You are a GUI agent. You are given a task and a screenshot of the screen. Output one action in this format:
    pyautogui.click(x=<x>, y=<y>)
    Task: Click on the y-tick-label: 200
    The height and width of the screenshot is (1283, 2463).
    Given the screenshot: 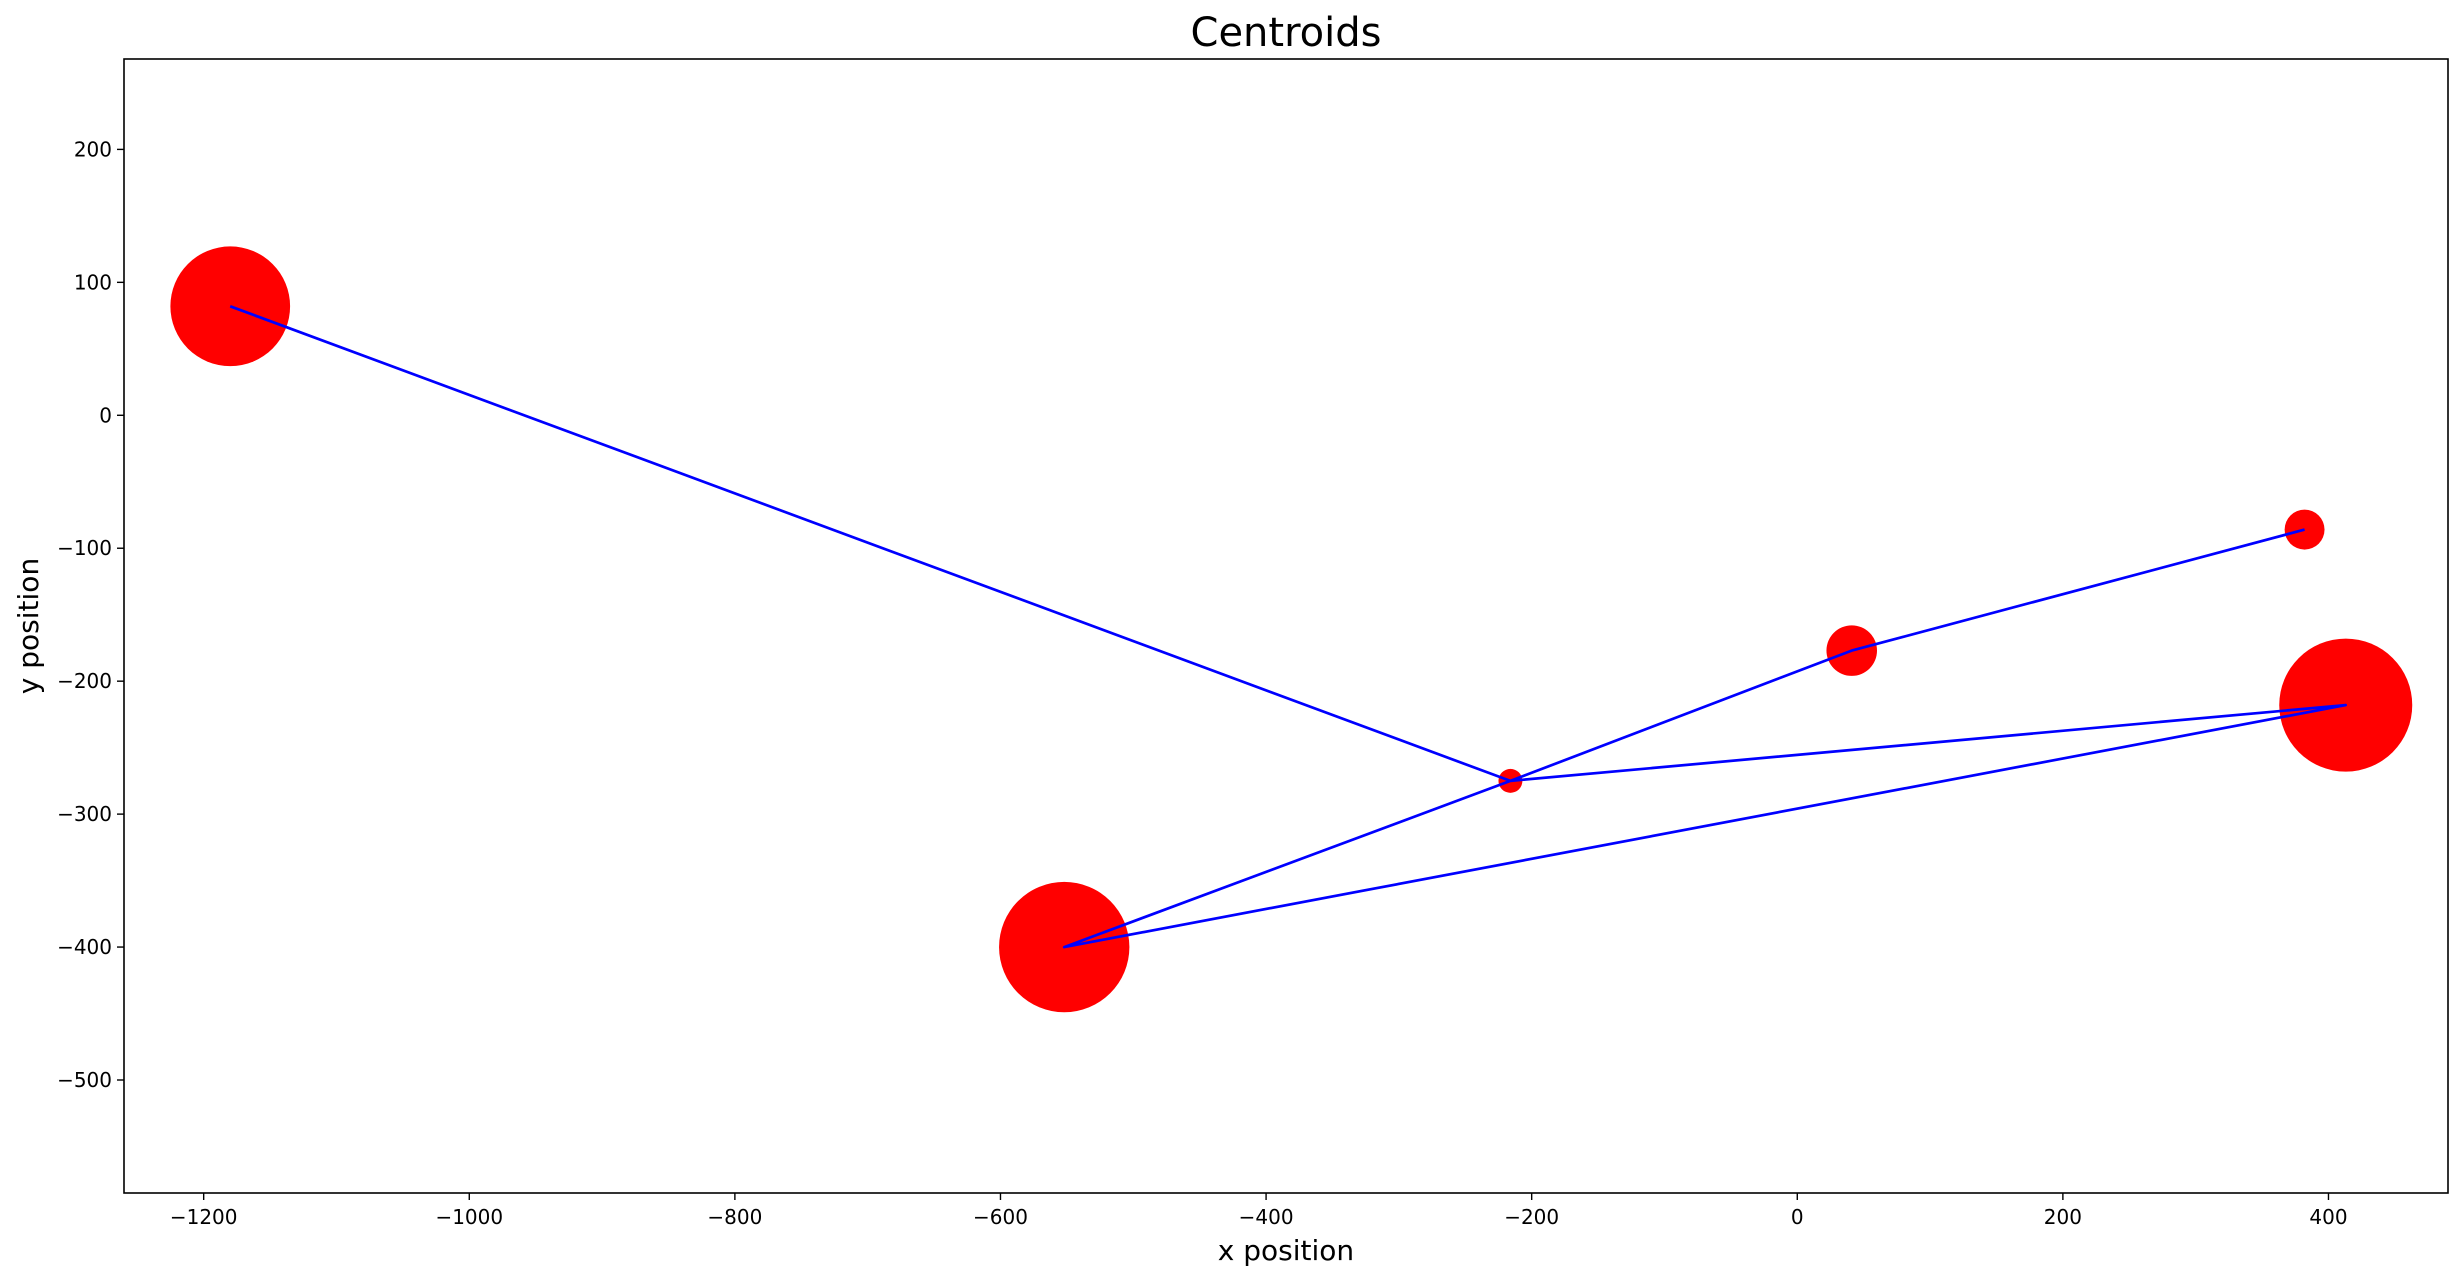 What is the action you would take?
    pyautogui.click(x=93, y=149)
    